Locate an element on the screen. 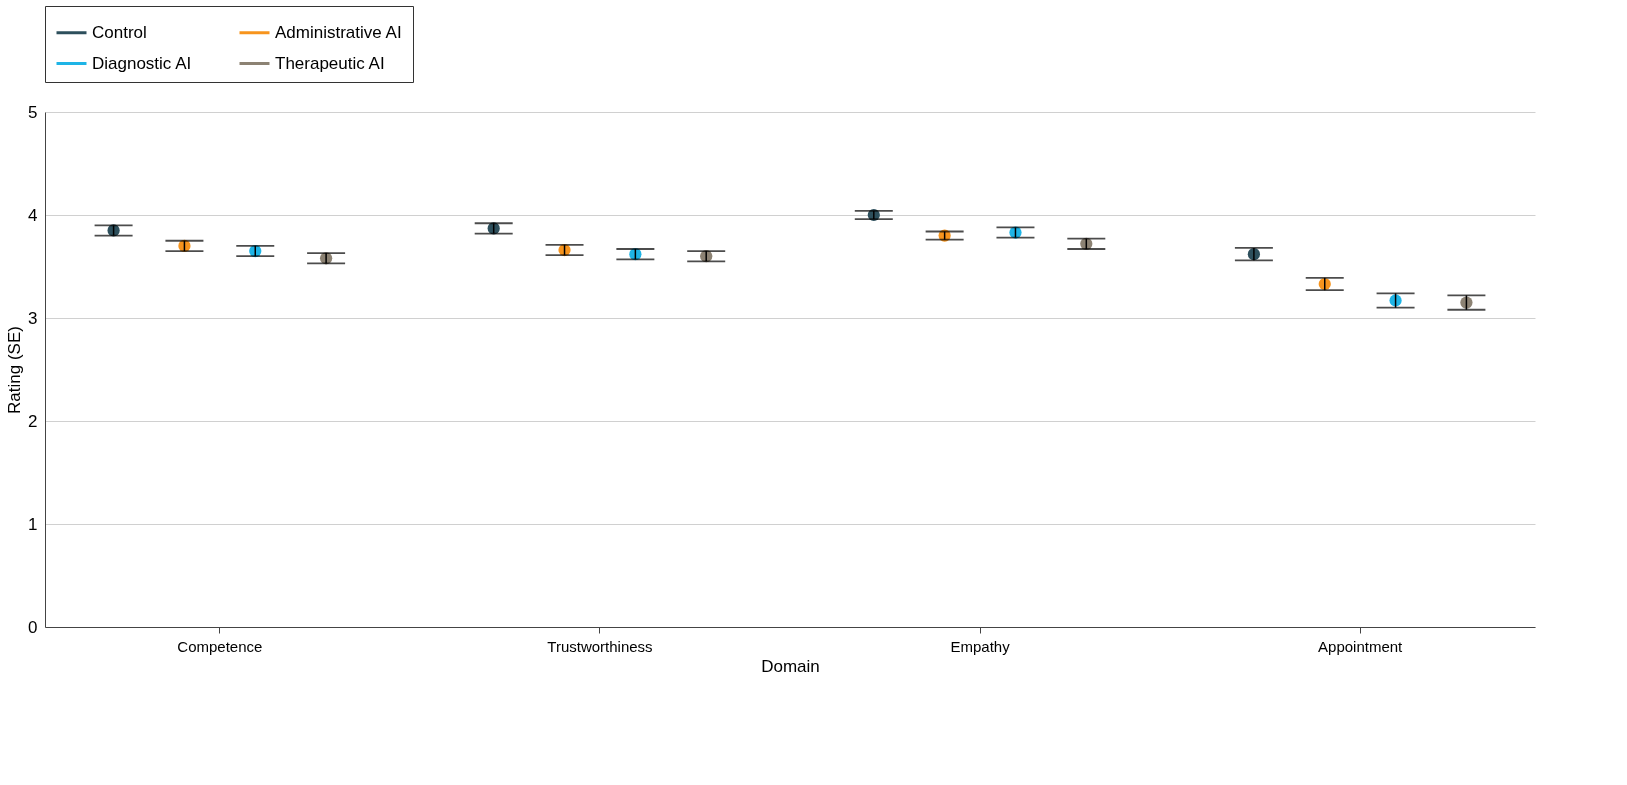  y-tick-label: 1 is located at coordinates (33, 524).